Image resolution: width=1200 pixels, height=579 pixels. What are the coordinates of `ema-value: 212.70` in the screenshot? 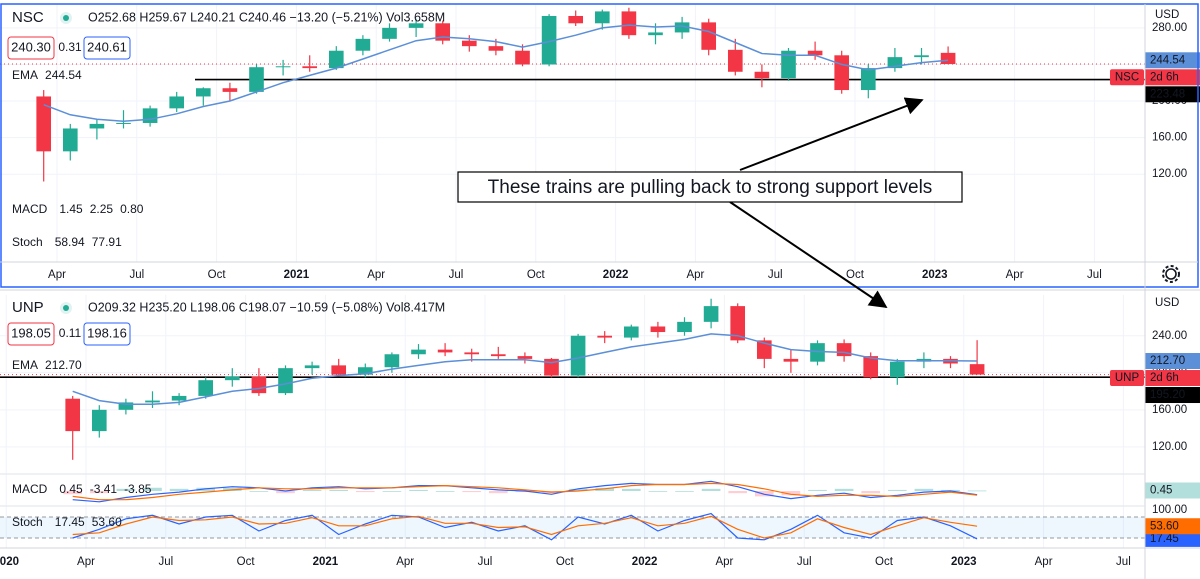 It's located at (63, 365).